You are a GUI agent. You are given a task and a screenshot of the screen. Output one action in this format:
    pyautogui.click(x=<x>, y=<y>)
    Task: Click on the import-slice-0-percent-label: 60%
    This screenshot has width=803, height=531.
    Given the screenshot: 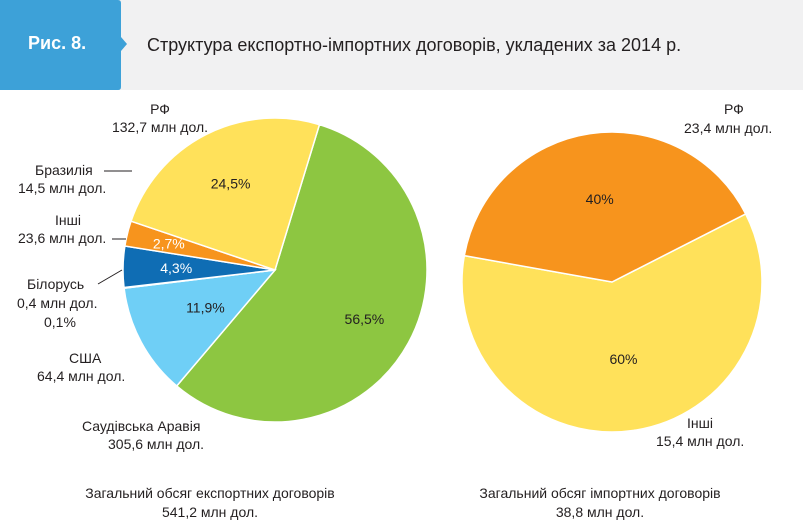 What is the action you would take?
    pyautogui.click(x=623, y=359)
    